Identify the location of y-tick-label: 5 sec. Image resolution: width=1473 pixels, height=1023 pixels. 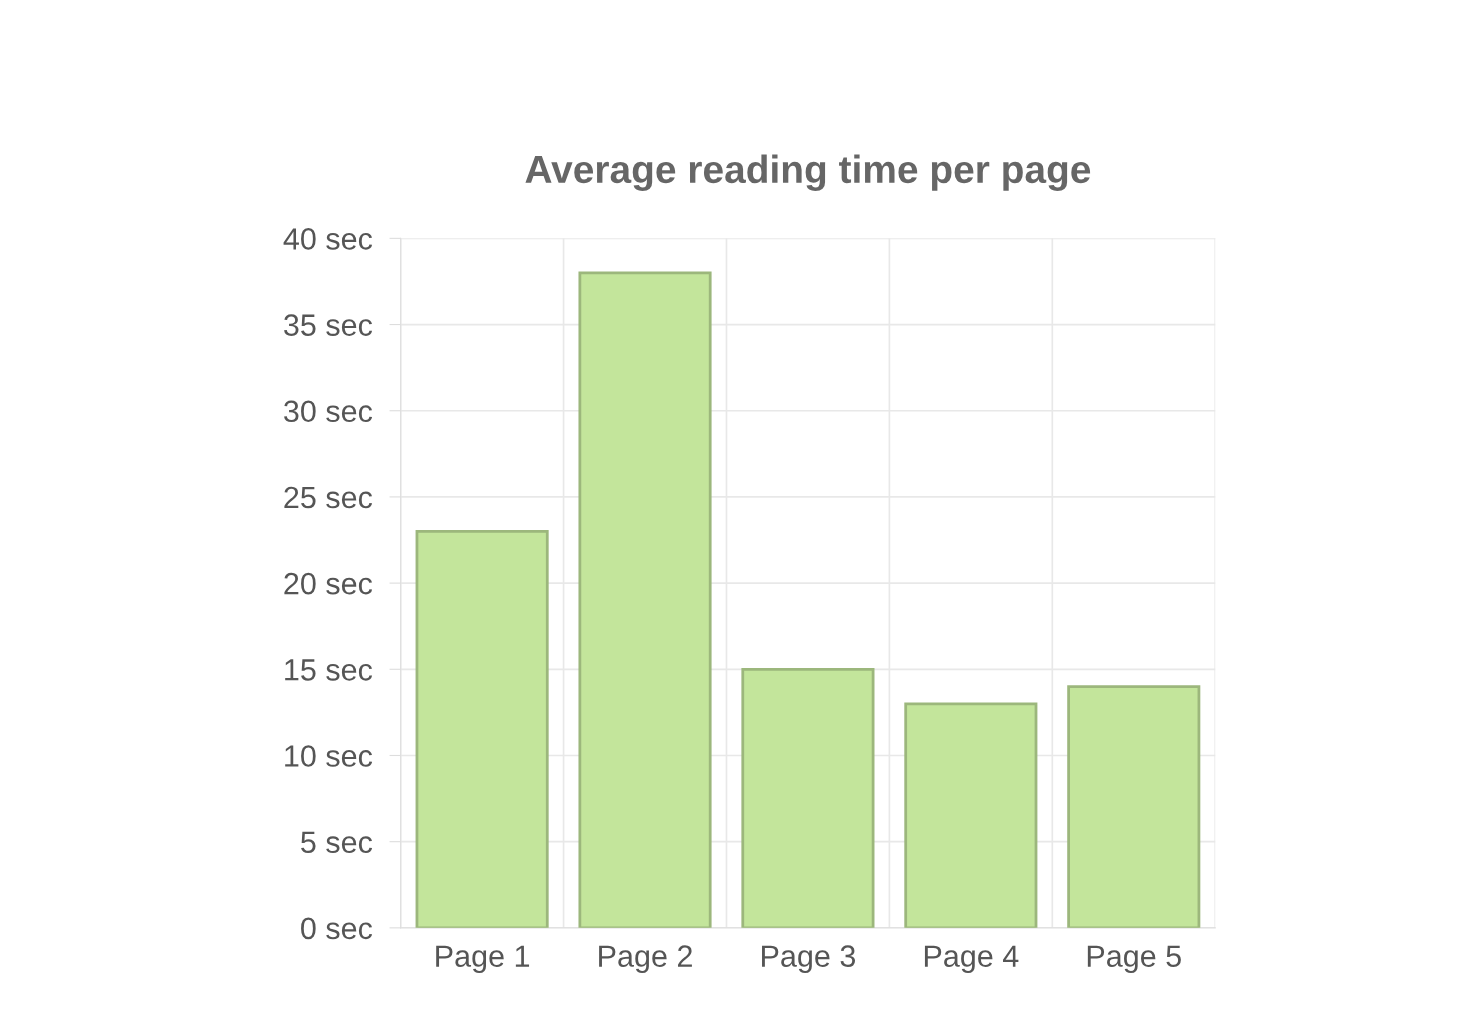
(337, 842).